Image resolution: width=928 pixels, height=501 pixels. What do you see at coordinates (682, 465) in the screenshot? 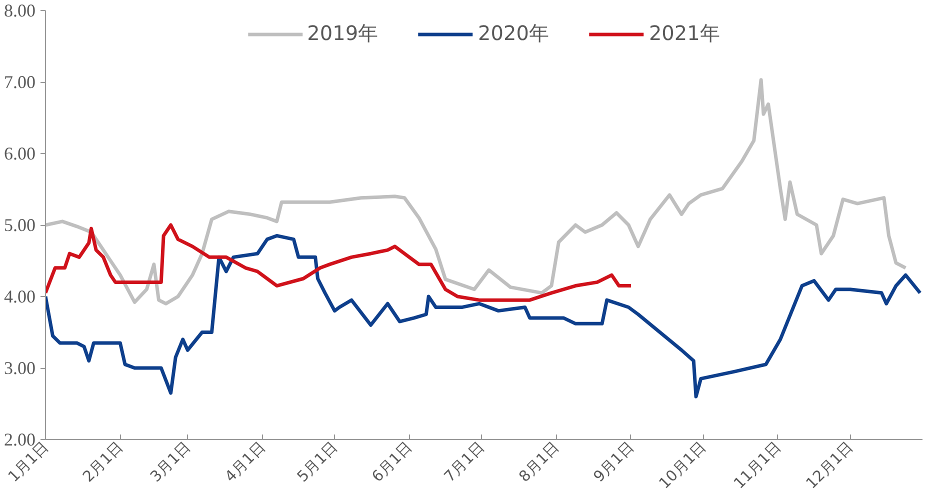
I see `x-tick-label: 10月1日` at bounding box center [682, 465].